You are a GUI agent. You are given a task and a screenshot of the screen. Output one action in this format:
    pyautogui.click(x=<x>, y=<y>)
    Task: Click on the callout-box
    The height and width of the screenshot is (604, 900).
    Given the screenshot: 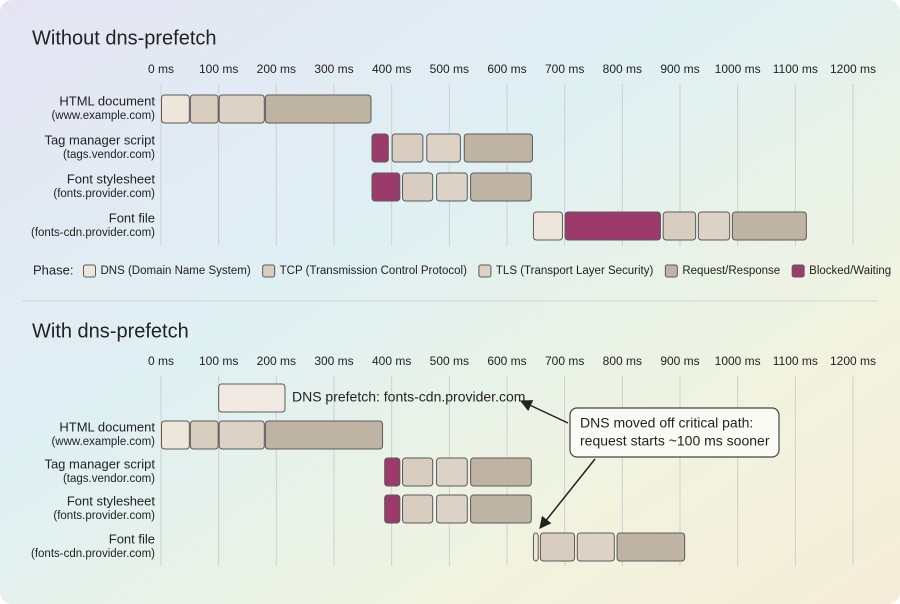 What is the action you would take?
    pyautogui.click(x=674, y=432)
    